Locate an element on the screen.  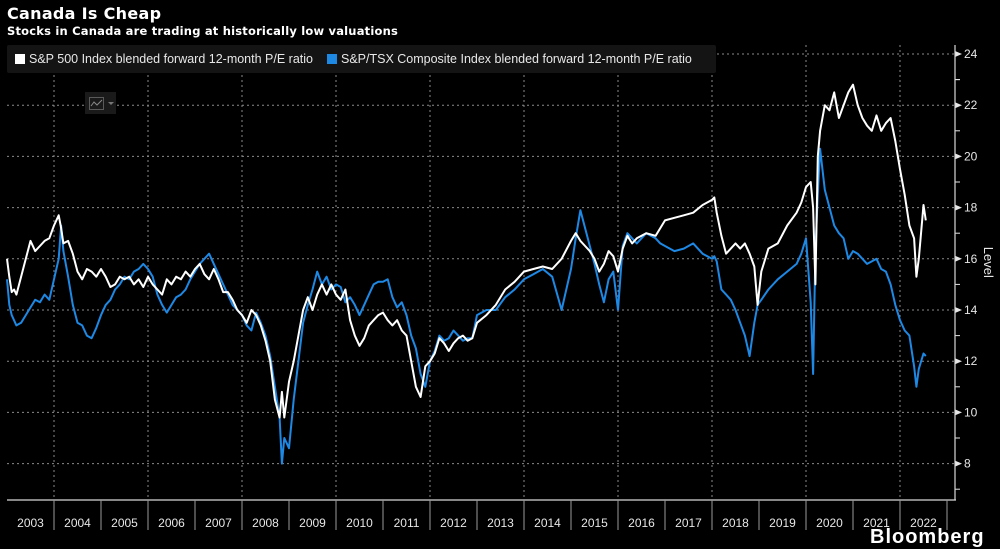
y-tick-label: 14 is located at coordinates (971, 310).